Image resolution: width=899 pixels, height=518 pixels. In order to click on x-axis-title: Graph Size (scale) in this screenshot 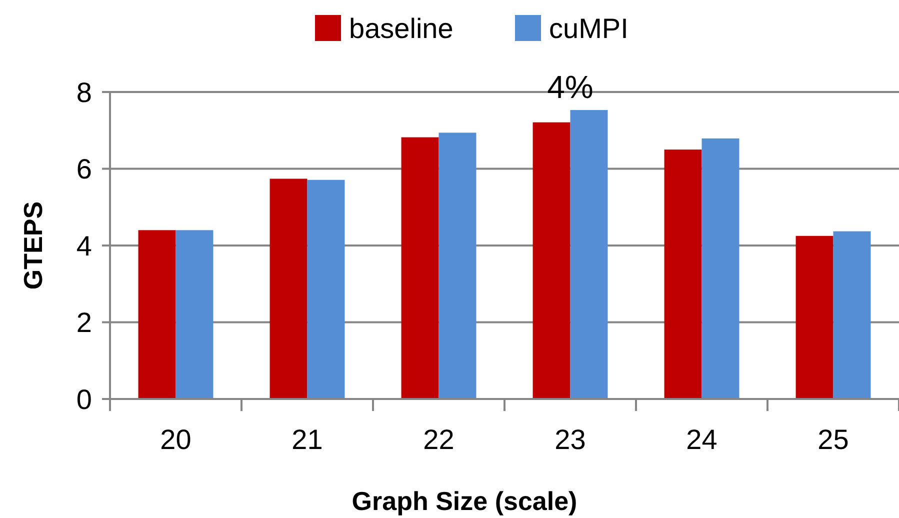, I will do `click(465, 501)`.